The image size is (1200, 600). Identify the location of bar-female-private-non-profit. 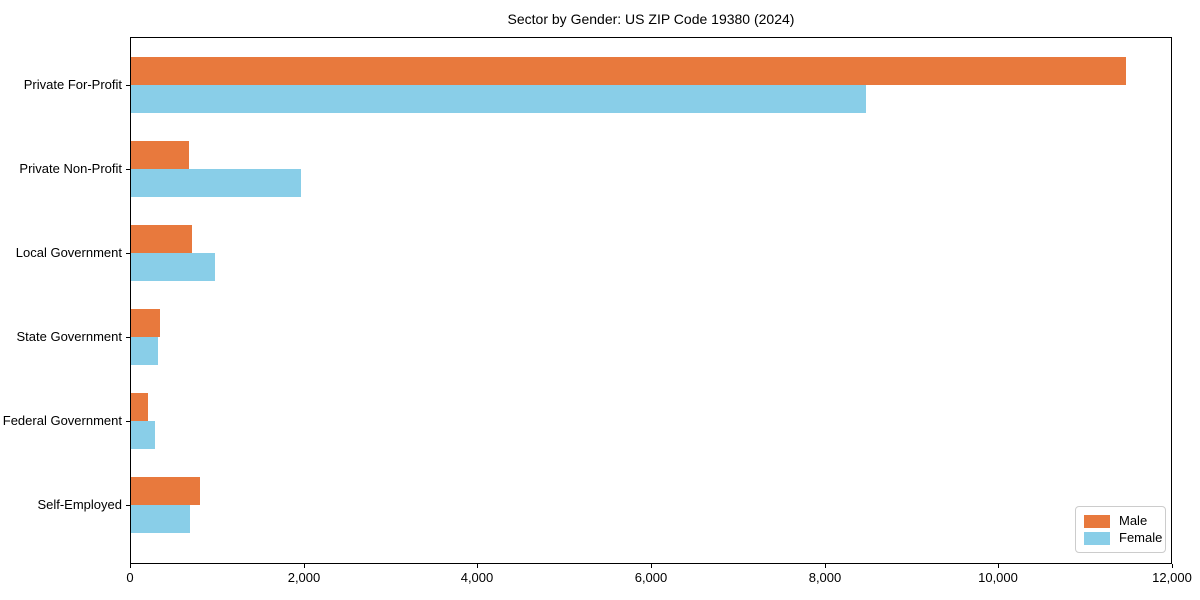
(216, 183).